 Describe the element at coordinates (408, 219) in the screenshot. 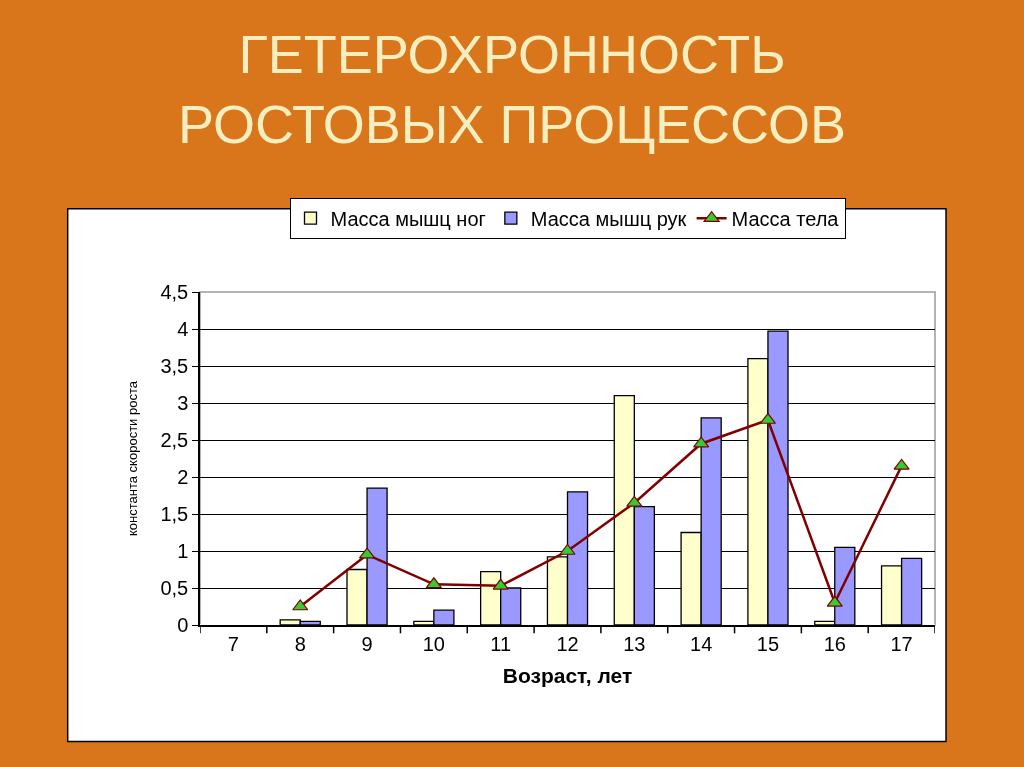

I see `legend-label: Масса мышц ног` at that location.